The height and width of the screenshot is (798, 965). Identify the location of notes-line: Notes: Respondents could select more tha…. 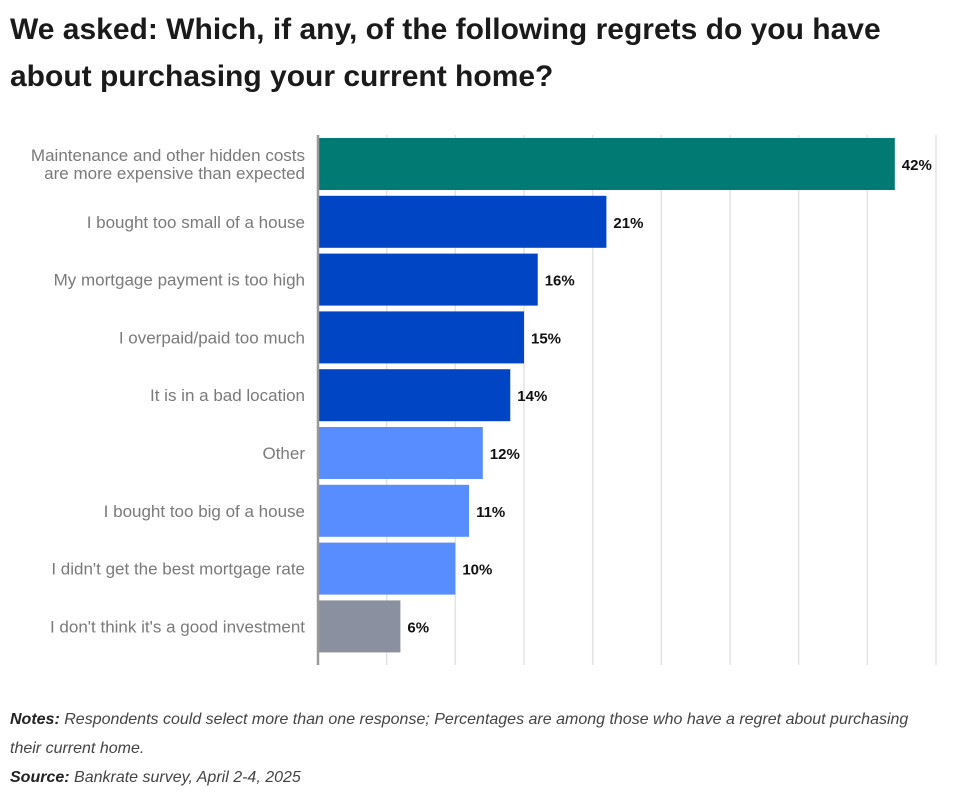
(475, 734).